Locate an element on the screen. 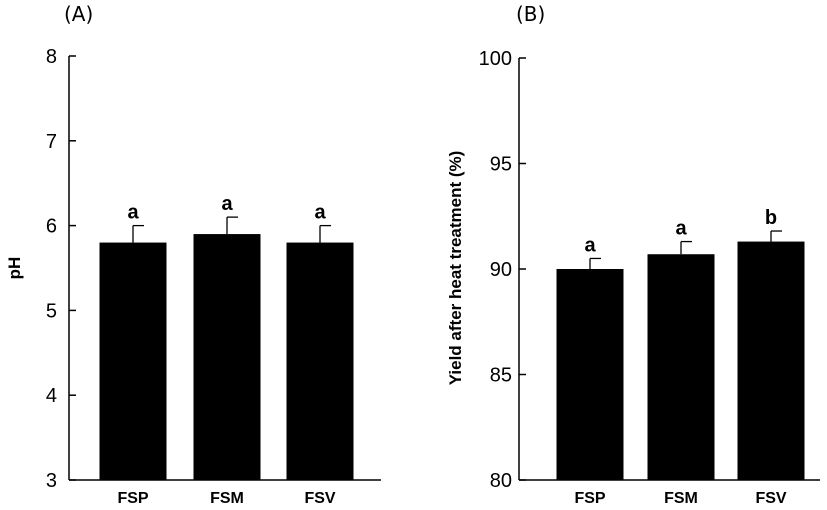  panel-a-y-tick-label: 6 is located at coordinates (51, 227).